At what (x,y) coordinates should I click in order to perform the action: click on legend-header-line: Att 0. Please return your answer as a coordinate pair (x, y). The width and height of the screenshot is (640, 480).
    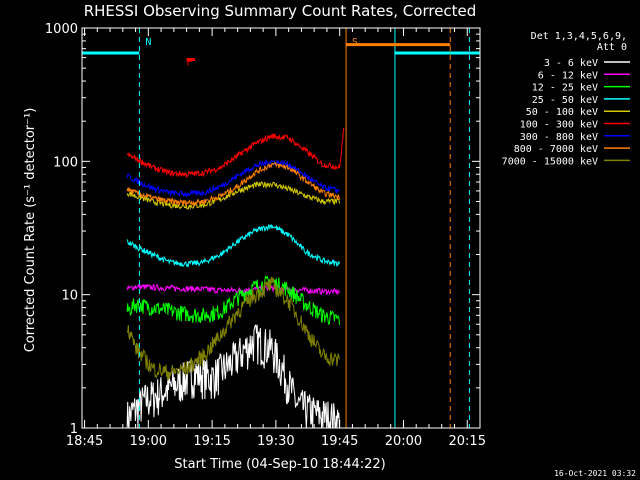
    Looking at the image, I should click on (612, 47).